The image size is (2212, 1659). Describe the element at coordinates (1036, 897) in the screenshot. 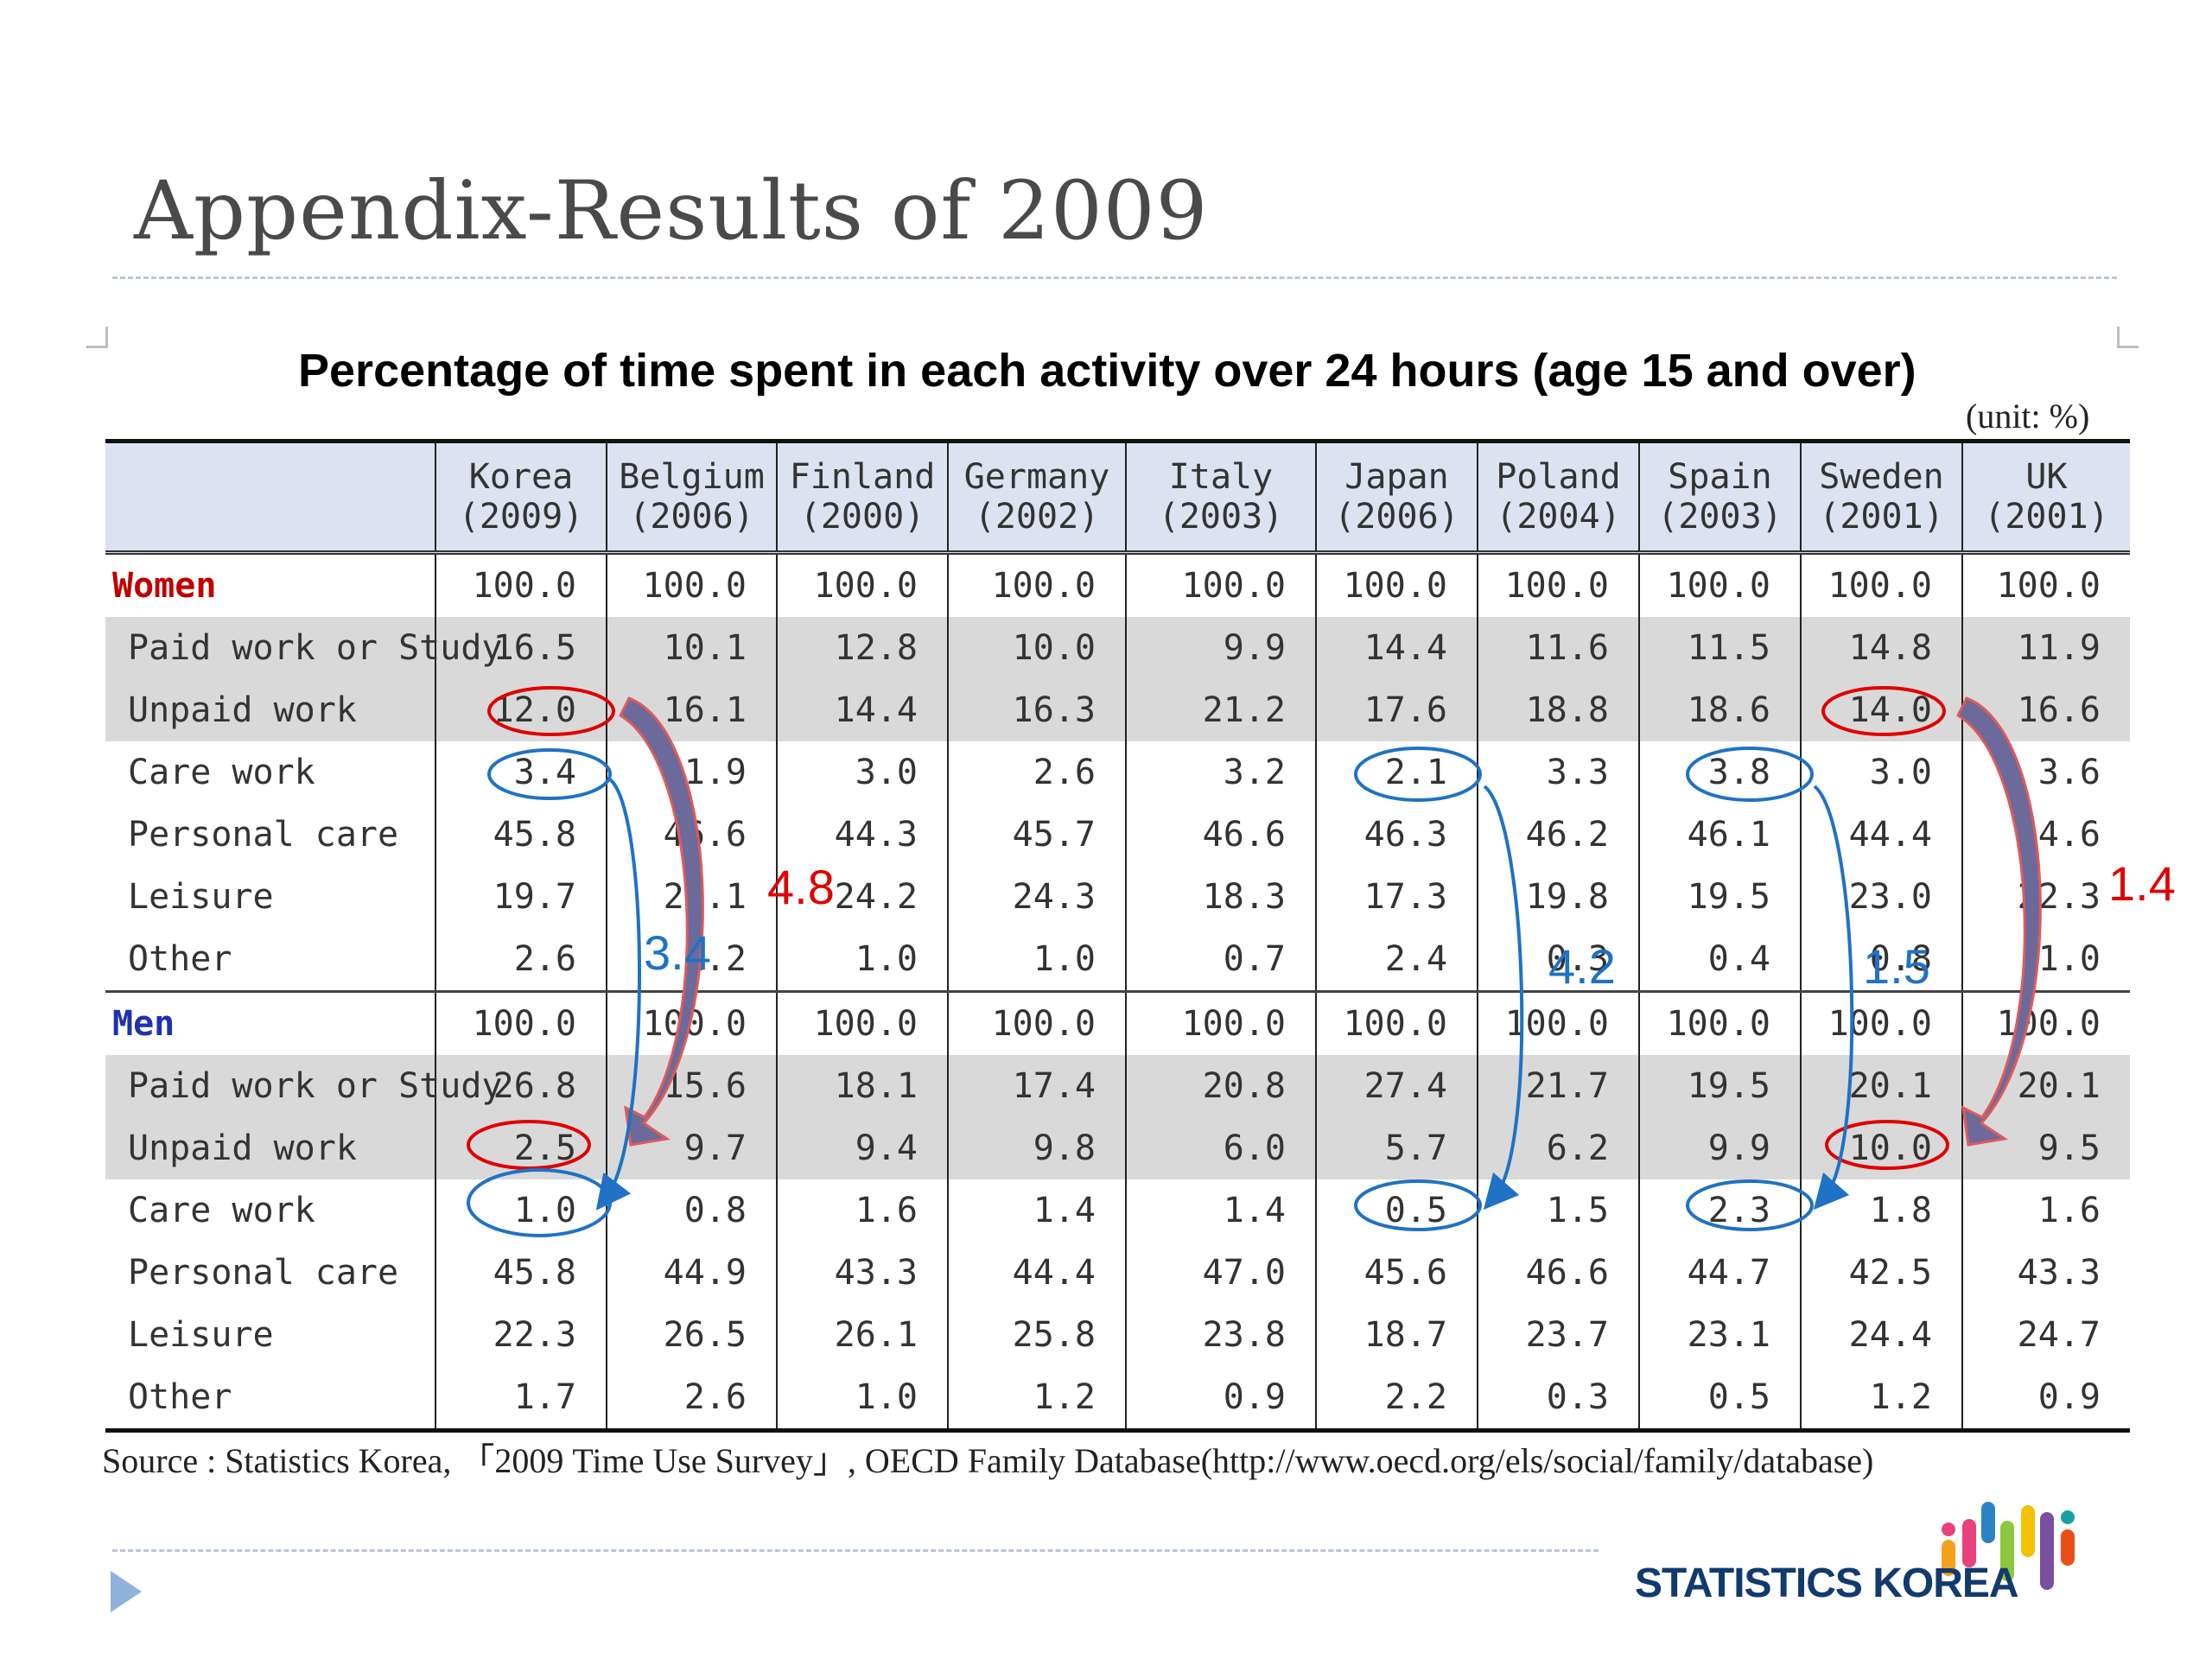

I see `table-cell: 24.3` at that location.